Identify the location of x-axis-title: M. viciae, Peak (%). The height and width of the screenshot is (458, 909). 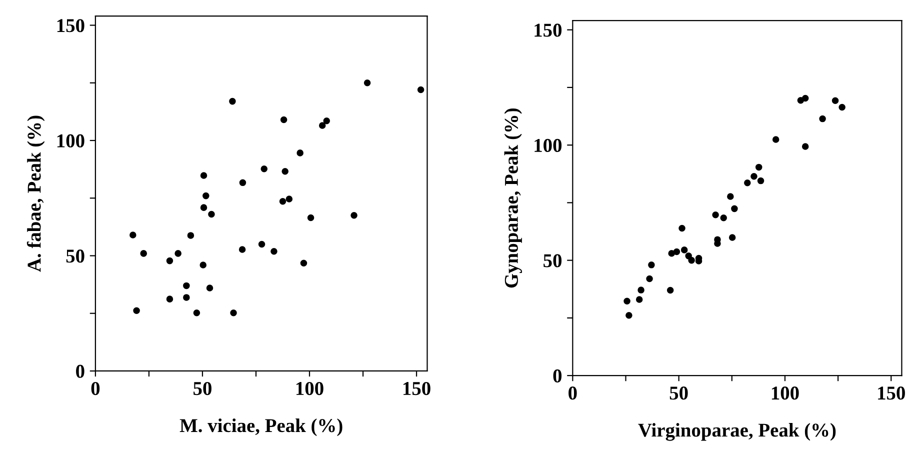
(261, 427).